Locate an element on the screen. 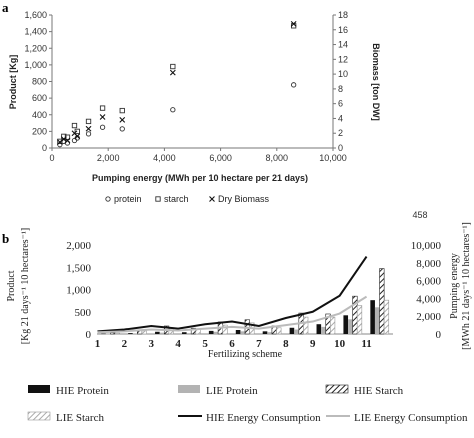 The height and width of the screenshot is (438, 474). legend-lie-starch-swatch is located at coordinates (39, 416).